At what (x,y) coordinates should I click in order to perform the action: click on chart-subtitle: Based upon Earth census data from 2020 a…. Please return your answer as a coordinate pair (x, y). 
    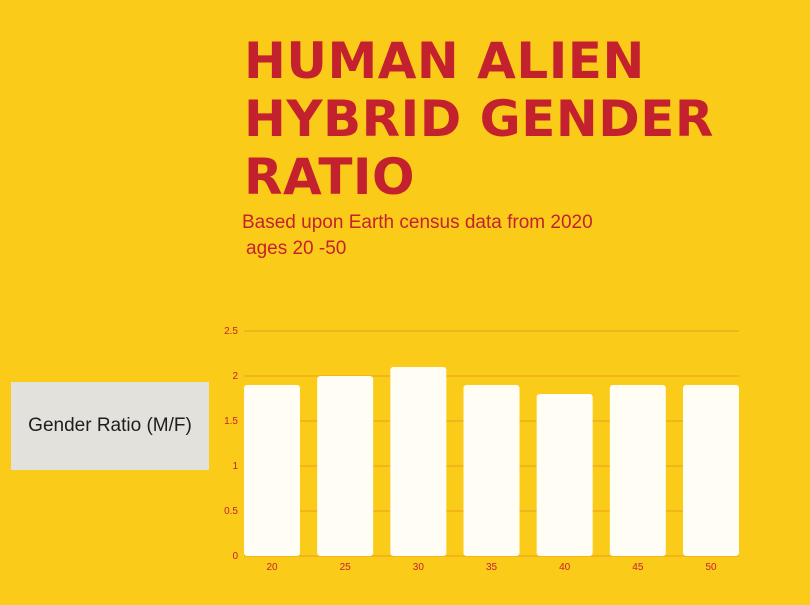
    Looking at the image, I should click on (417, 236).